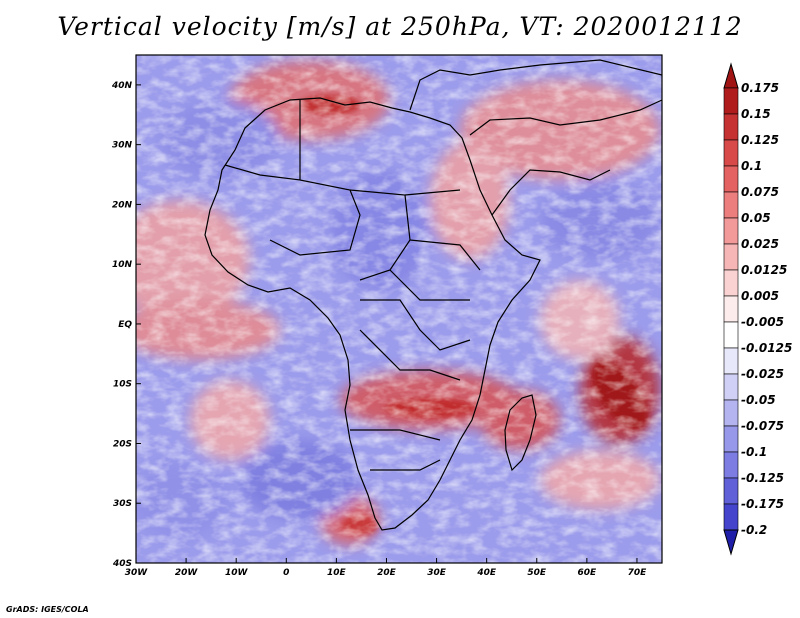  Describe the element at coordinates (122, 385) in the screenshot. I see `lat-tick-label: 10S` at that location.